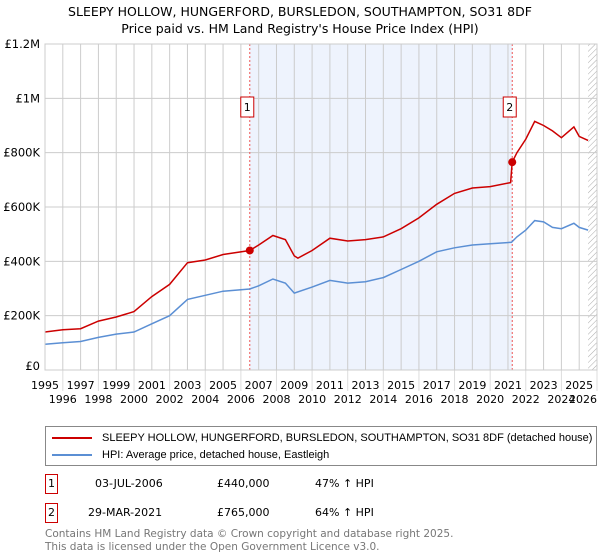 The height and width of the screenshot is (560, 600). I want to click on x-tick-label: 2012, so click(348, 399).